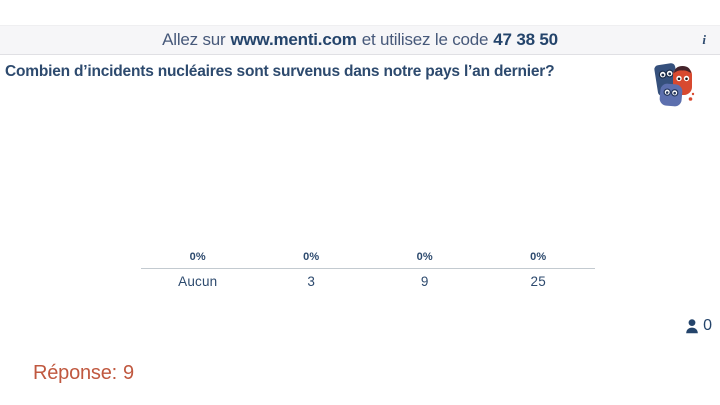 This screenshot has width=720, height=405. What do you see at coordinates (293, 39) in the screenshot?
I see `menti-url: www.menti.com` at bounding box center [293, 39].